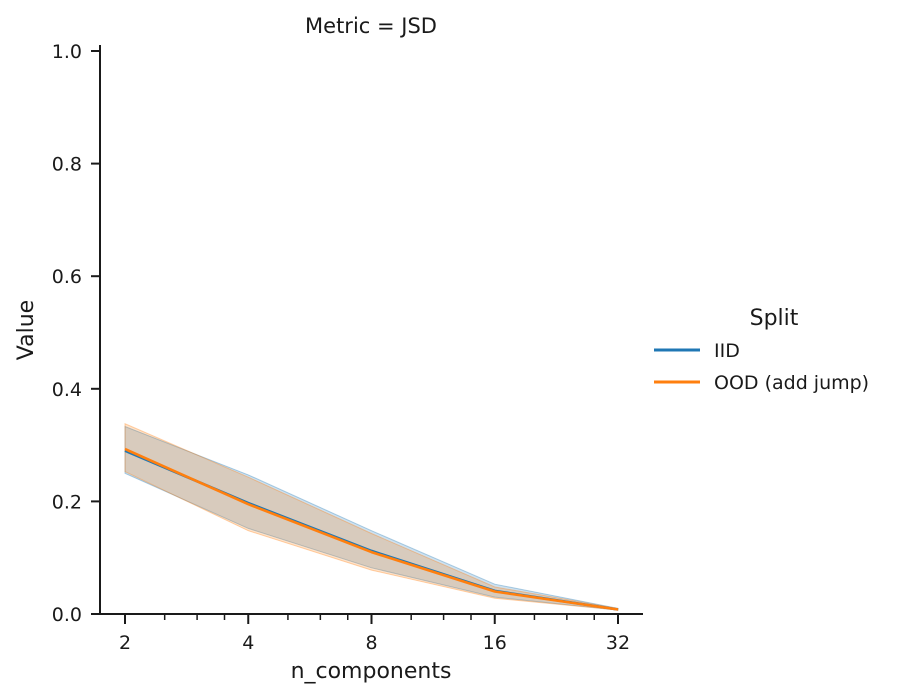 This screenshot has height=699, width=914. What do you see at coordinates (67, 615) in the screenshot?
I see `y-tick-label: 0.0` at bounding box center [67, 615].